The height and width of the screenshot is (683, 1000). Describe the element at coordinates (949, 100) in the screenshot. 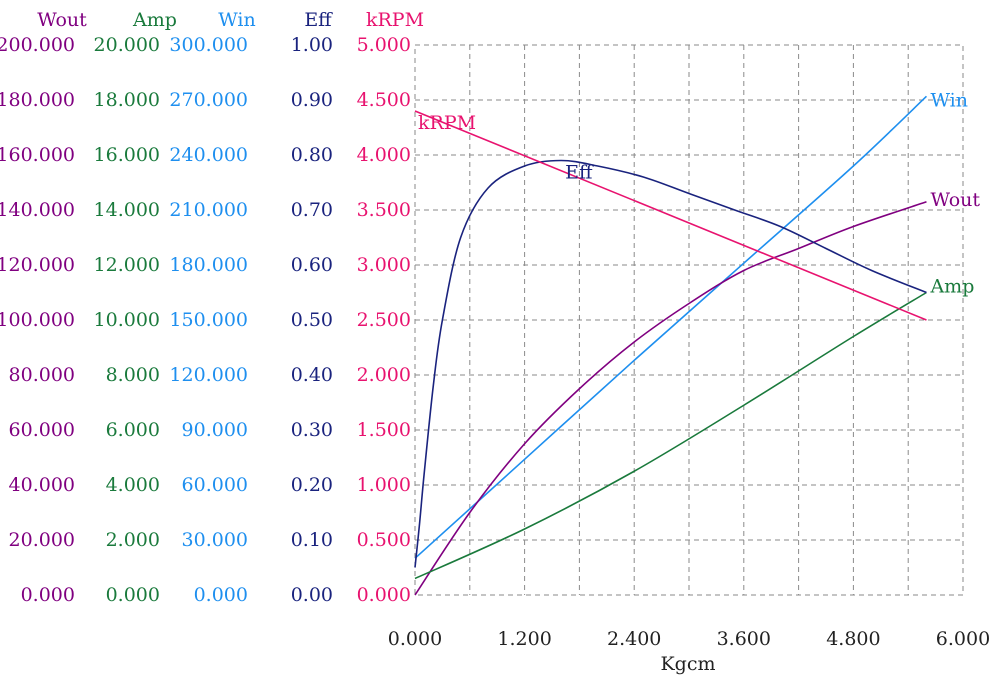

I see `series-label-win: Win` at that location.